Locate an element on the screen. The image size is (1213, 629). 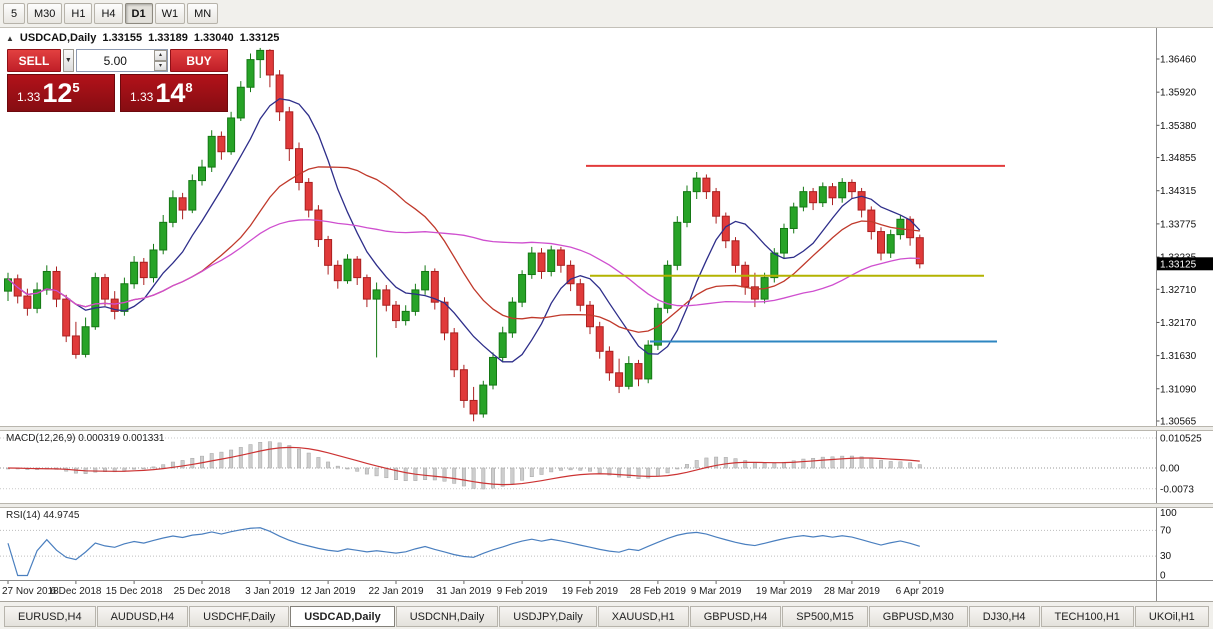
volume-field: ▴ ▾ is located at coordinates (121, 60).